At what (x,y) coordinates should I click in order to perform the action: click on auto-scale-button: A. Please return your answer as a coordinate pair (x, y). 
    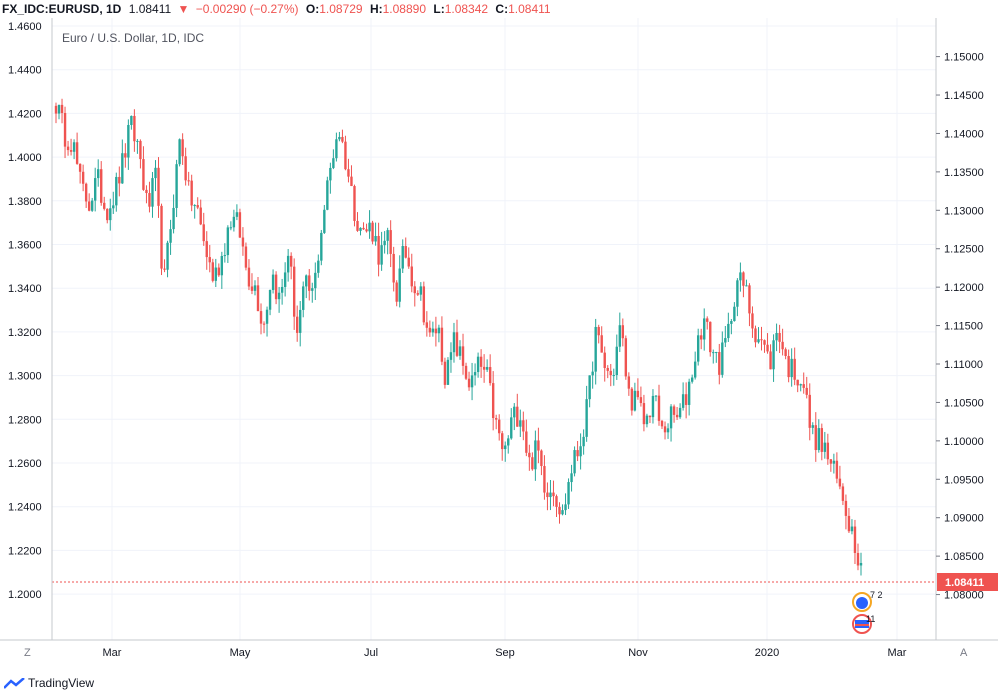
    Looking at the image, I should click on (966, 652).